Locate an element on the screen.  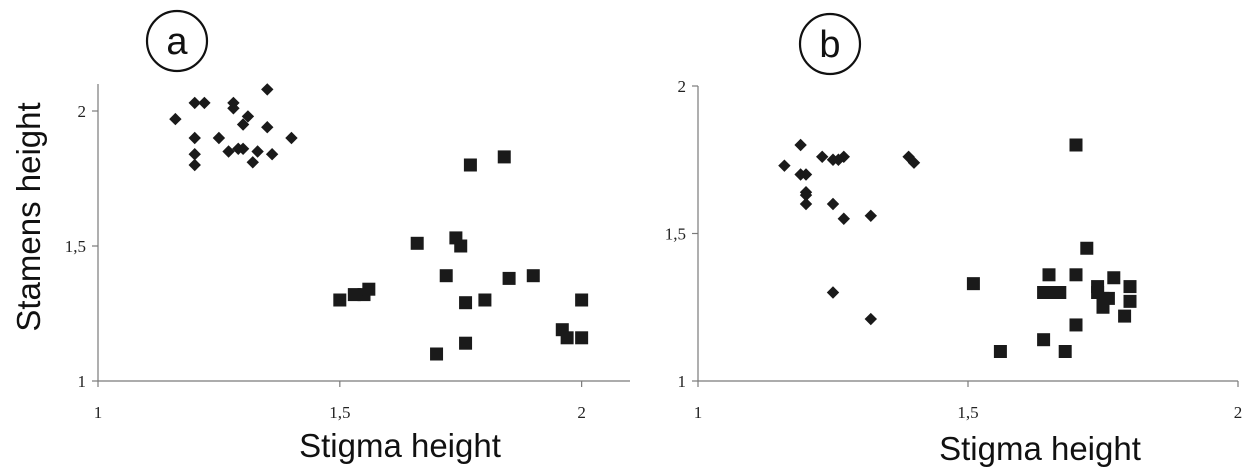
panel-label-b: b is located at coordinates (829, 45).